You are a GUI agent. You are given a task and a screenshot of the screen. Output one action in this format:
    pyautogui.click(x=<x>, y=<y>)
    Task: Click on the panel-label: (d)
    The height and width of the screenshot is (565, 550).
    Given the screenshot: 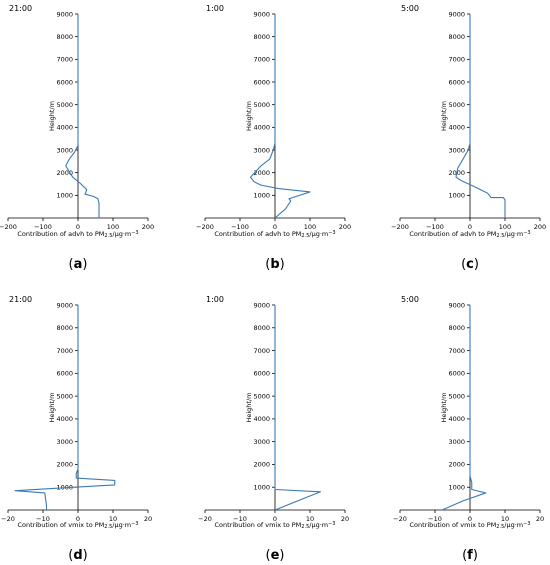 What is the action you would take?
    pyautogui.click(x=77, y=555)
    